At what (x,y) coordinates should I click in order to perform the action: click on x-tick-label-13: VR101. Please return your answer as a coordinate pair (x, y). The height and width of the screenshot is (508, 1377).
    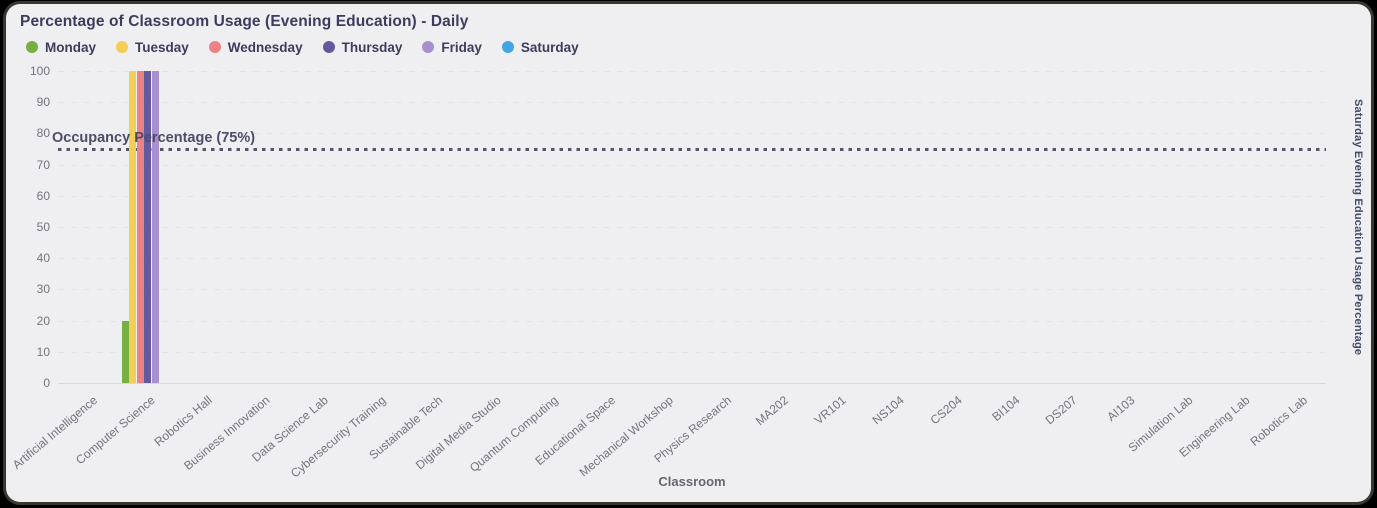
    Looking at the image, I should click on (830, 410).